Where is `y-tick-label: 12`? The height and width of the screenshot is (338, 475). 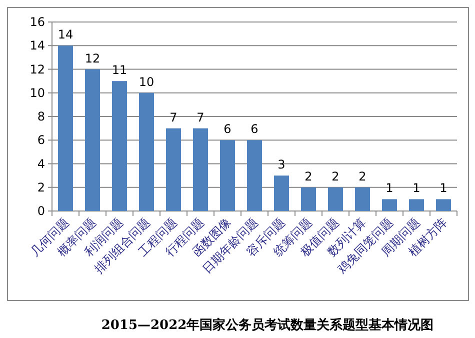
y-tick-label: 12 is located at coordinates (37, 69).